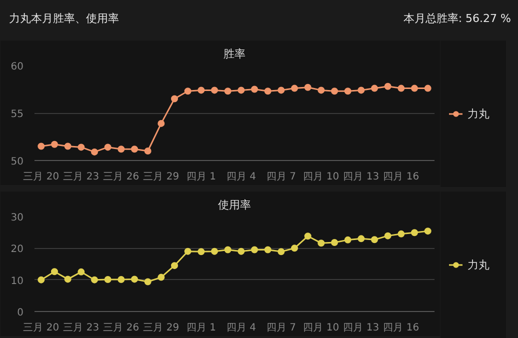 The image size is (518, 338). What do you see at coordinates (17, 250) in the screenshot?
I see `y-tick-label: 20` at bounding box center [17, 250].